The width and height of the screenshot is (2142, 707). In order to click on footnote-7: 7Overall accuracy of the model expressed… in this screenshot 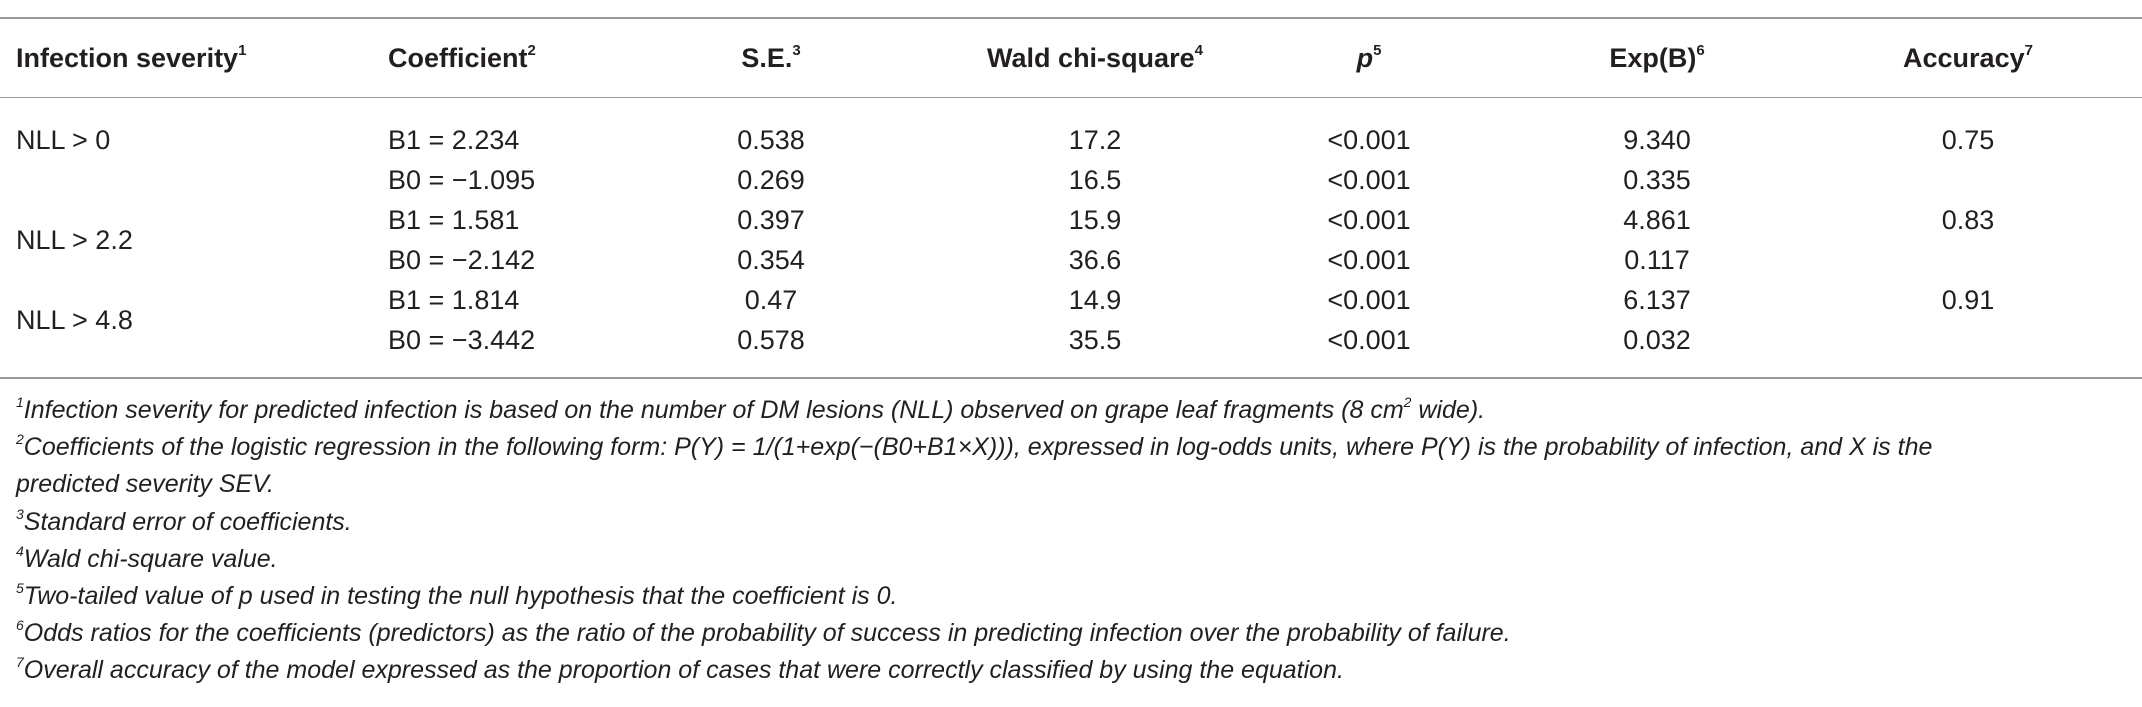, I will do `click(680, 668)`.